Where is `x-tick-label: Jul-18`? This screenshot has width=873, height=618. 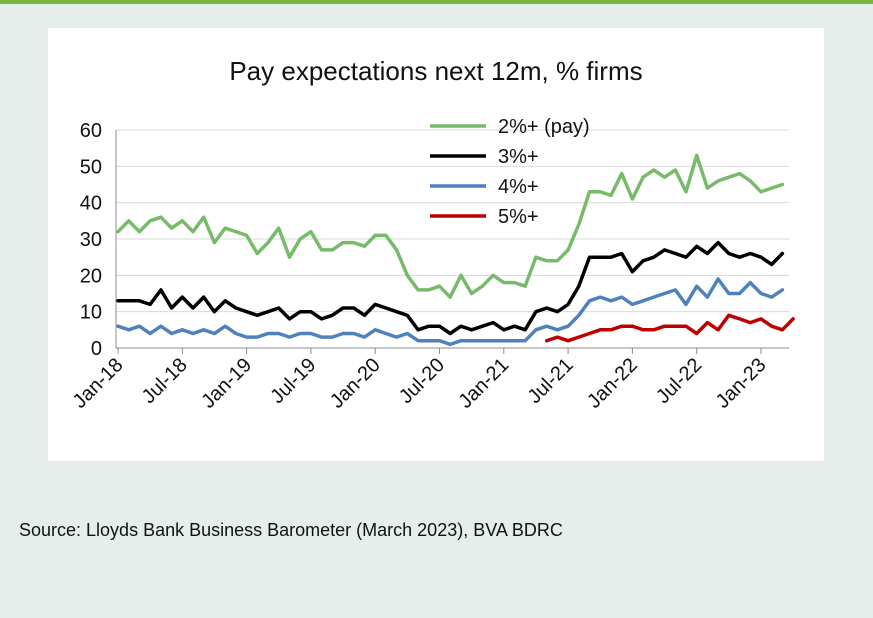
x-tick-label: Jul-18 is located at coordinates (165, 381).